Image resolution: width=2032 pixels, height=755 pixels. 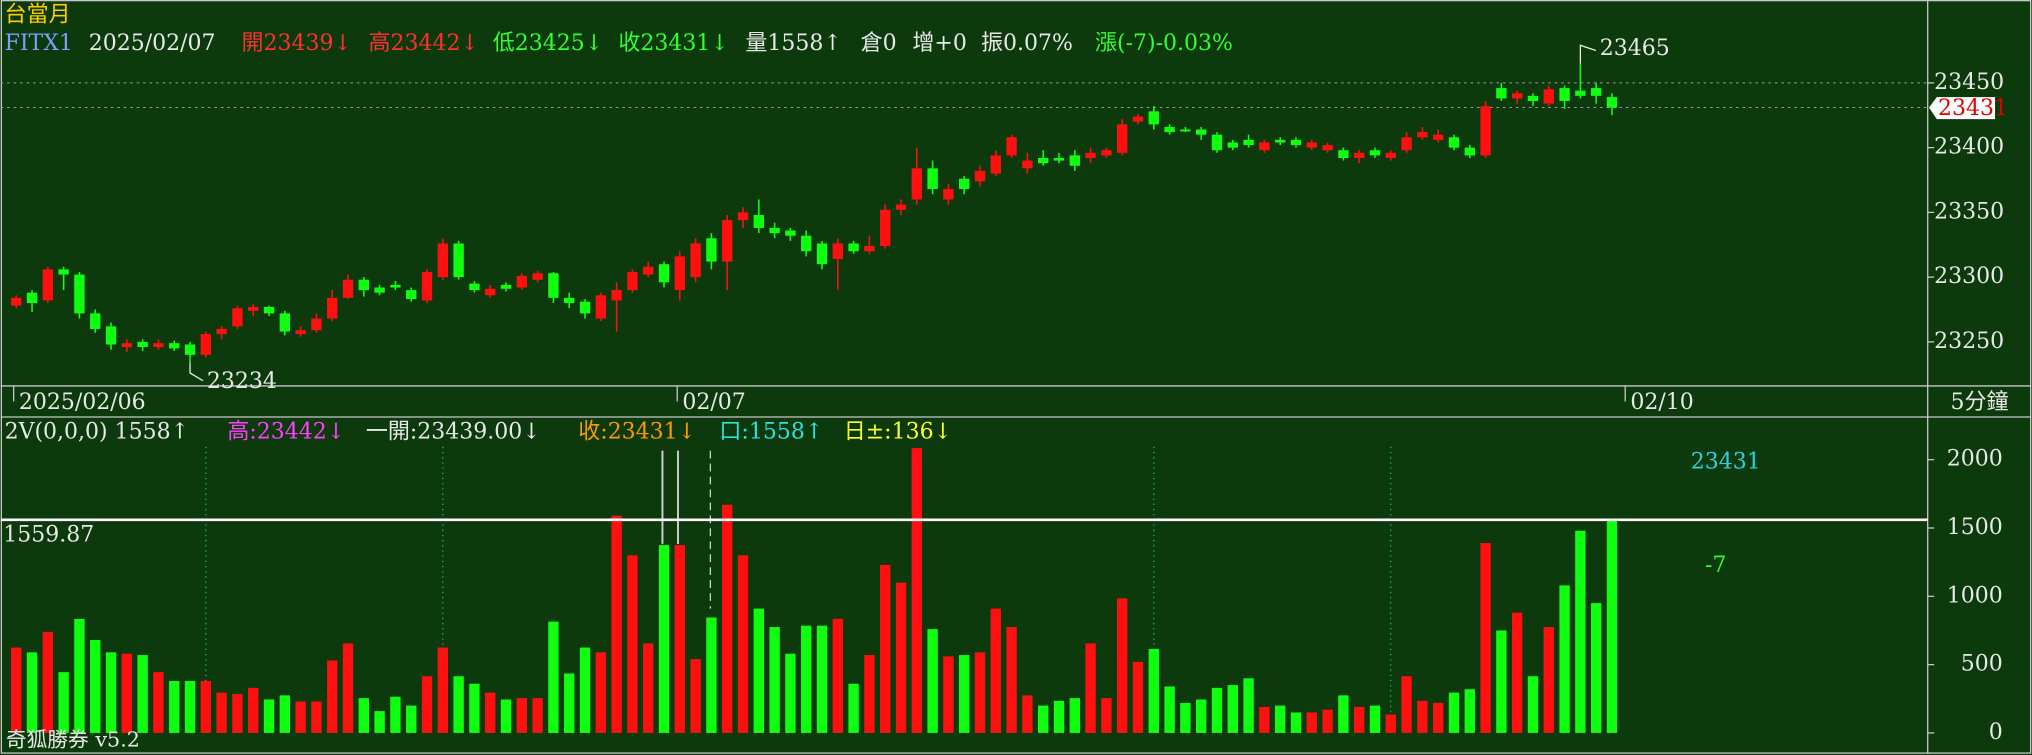 I want to click on reference-label: 1559.87, so click(x=48, y=534).